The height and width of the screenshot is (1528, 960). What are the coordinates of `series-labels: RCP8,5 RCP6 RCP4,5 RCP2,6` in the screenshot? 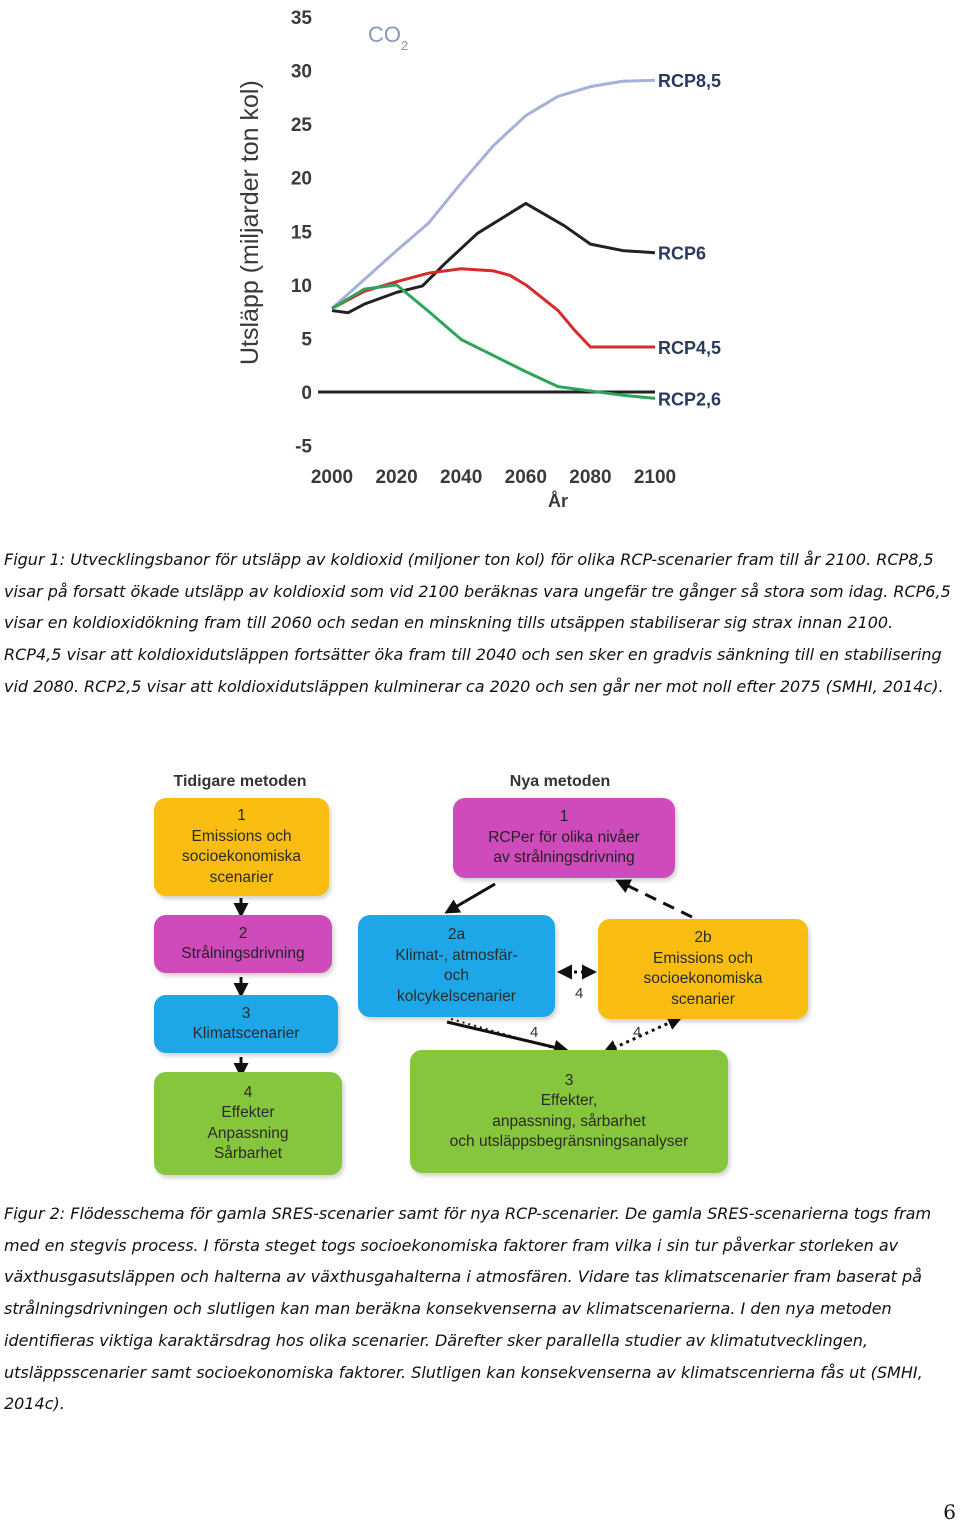 It's located at (689, 240).